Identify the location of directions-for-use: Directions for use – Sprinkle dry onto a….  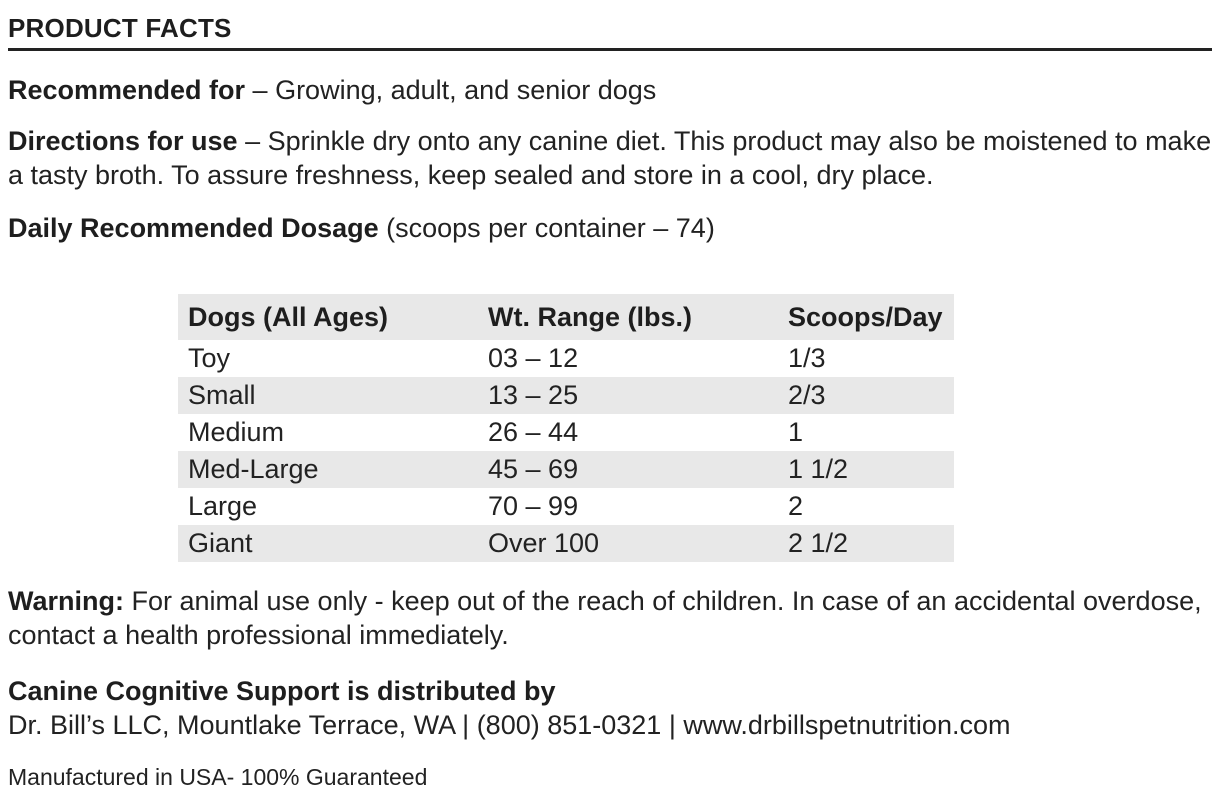
(610, 158).